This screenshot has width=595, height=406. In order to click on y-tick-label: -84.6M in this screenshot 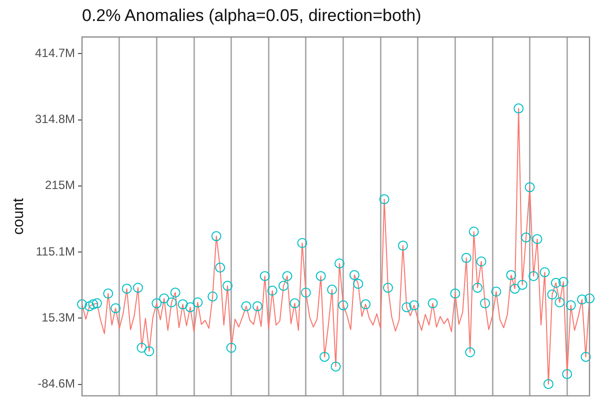, I will do `click(57, 383)`.